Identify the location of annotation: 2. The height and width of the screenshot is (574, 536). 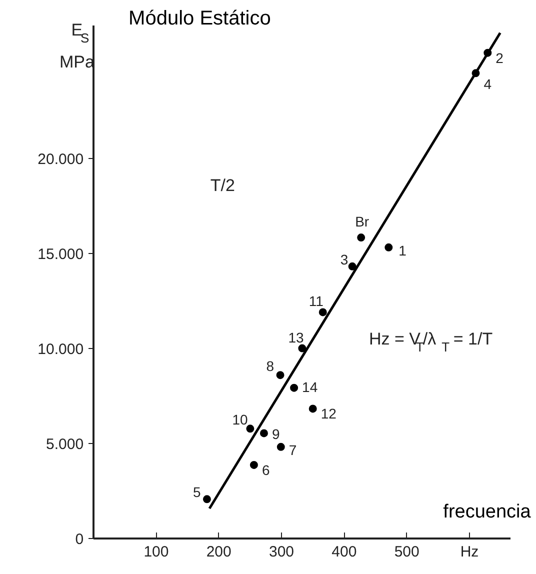
(500, 58).